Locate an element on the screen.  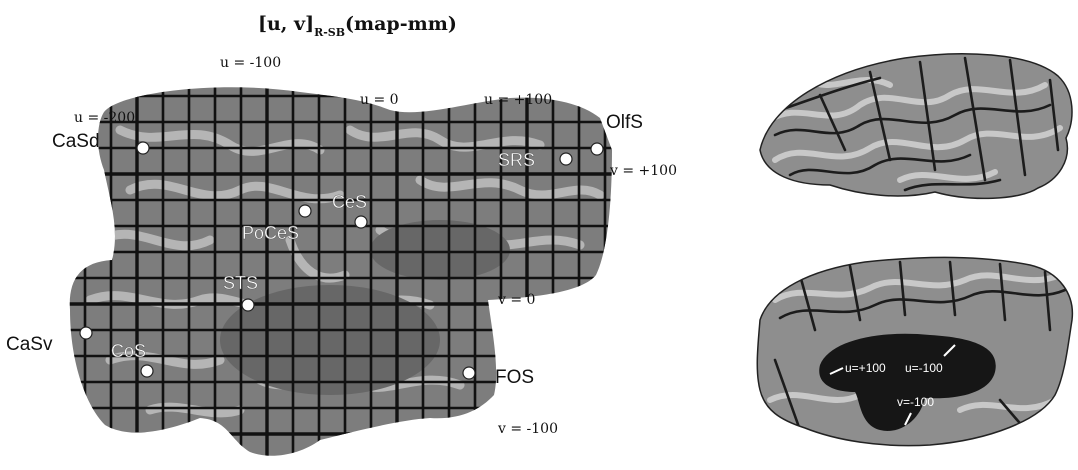
medial-label-u-minus-100: u=-100 is located at coordinates (924, 368).